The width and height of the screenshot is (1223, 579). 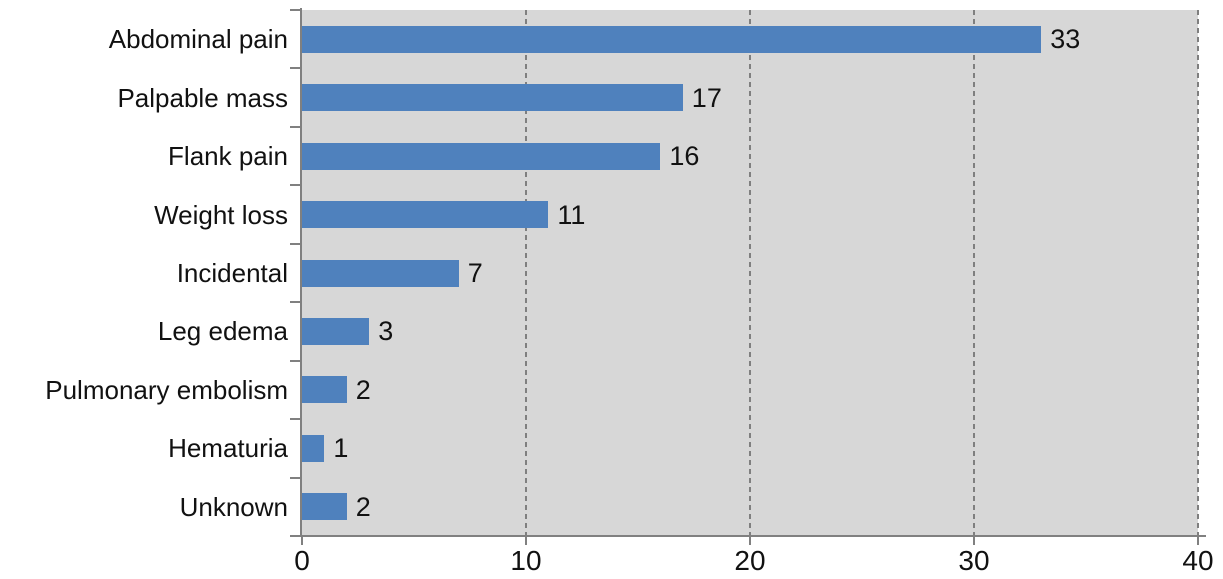 I want to click on x-tick-label: 30, so click(x=974, y=560).